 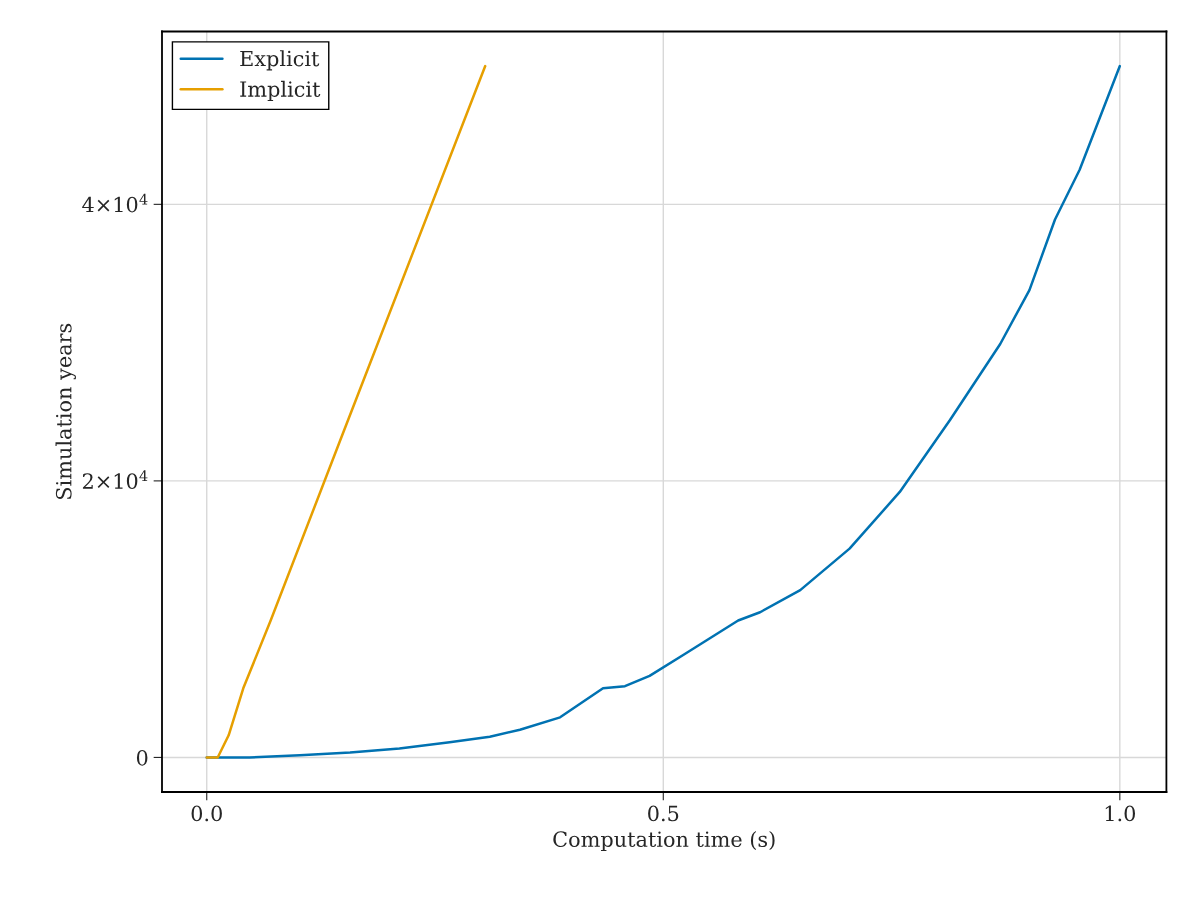 What do you see at coordinates (65, 411) in the screenshot?
I see `y-axis-title: Simulation years` at bounding box center [65, 411].